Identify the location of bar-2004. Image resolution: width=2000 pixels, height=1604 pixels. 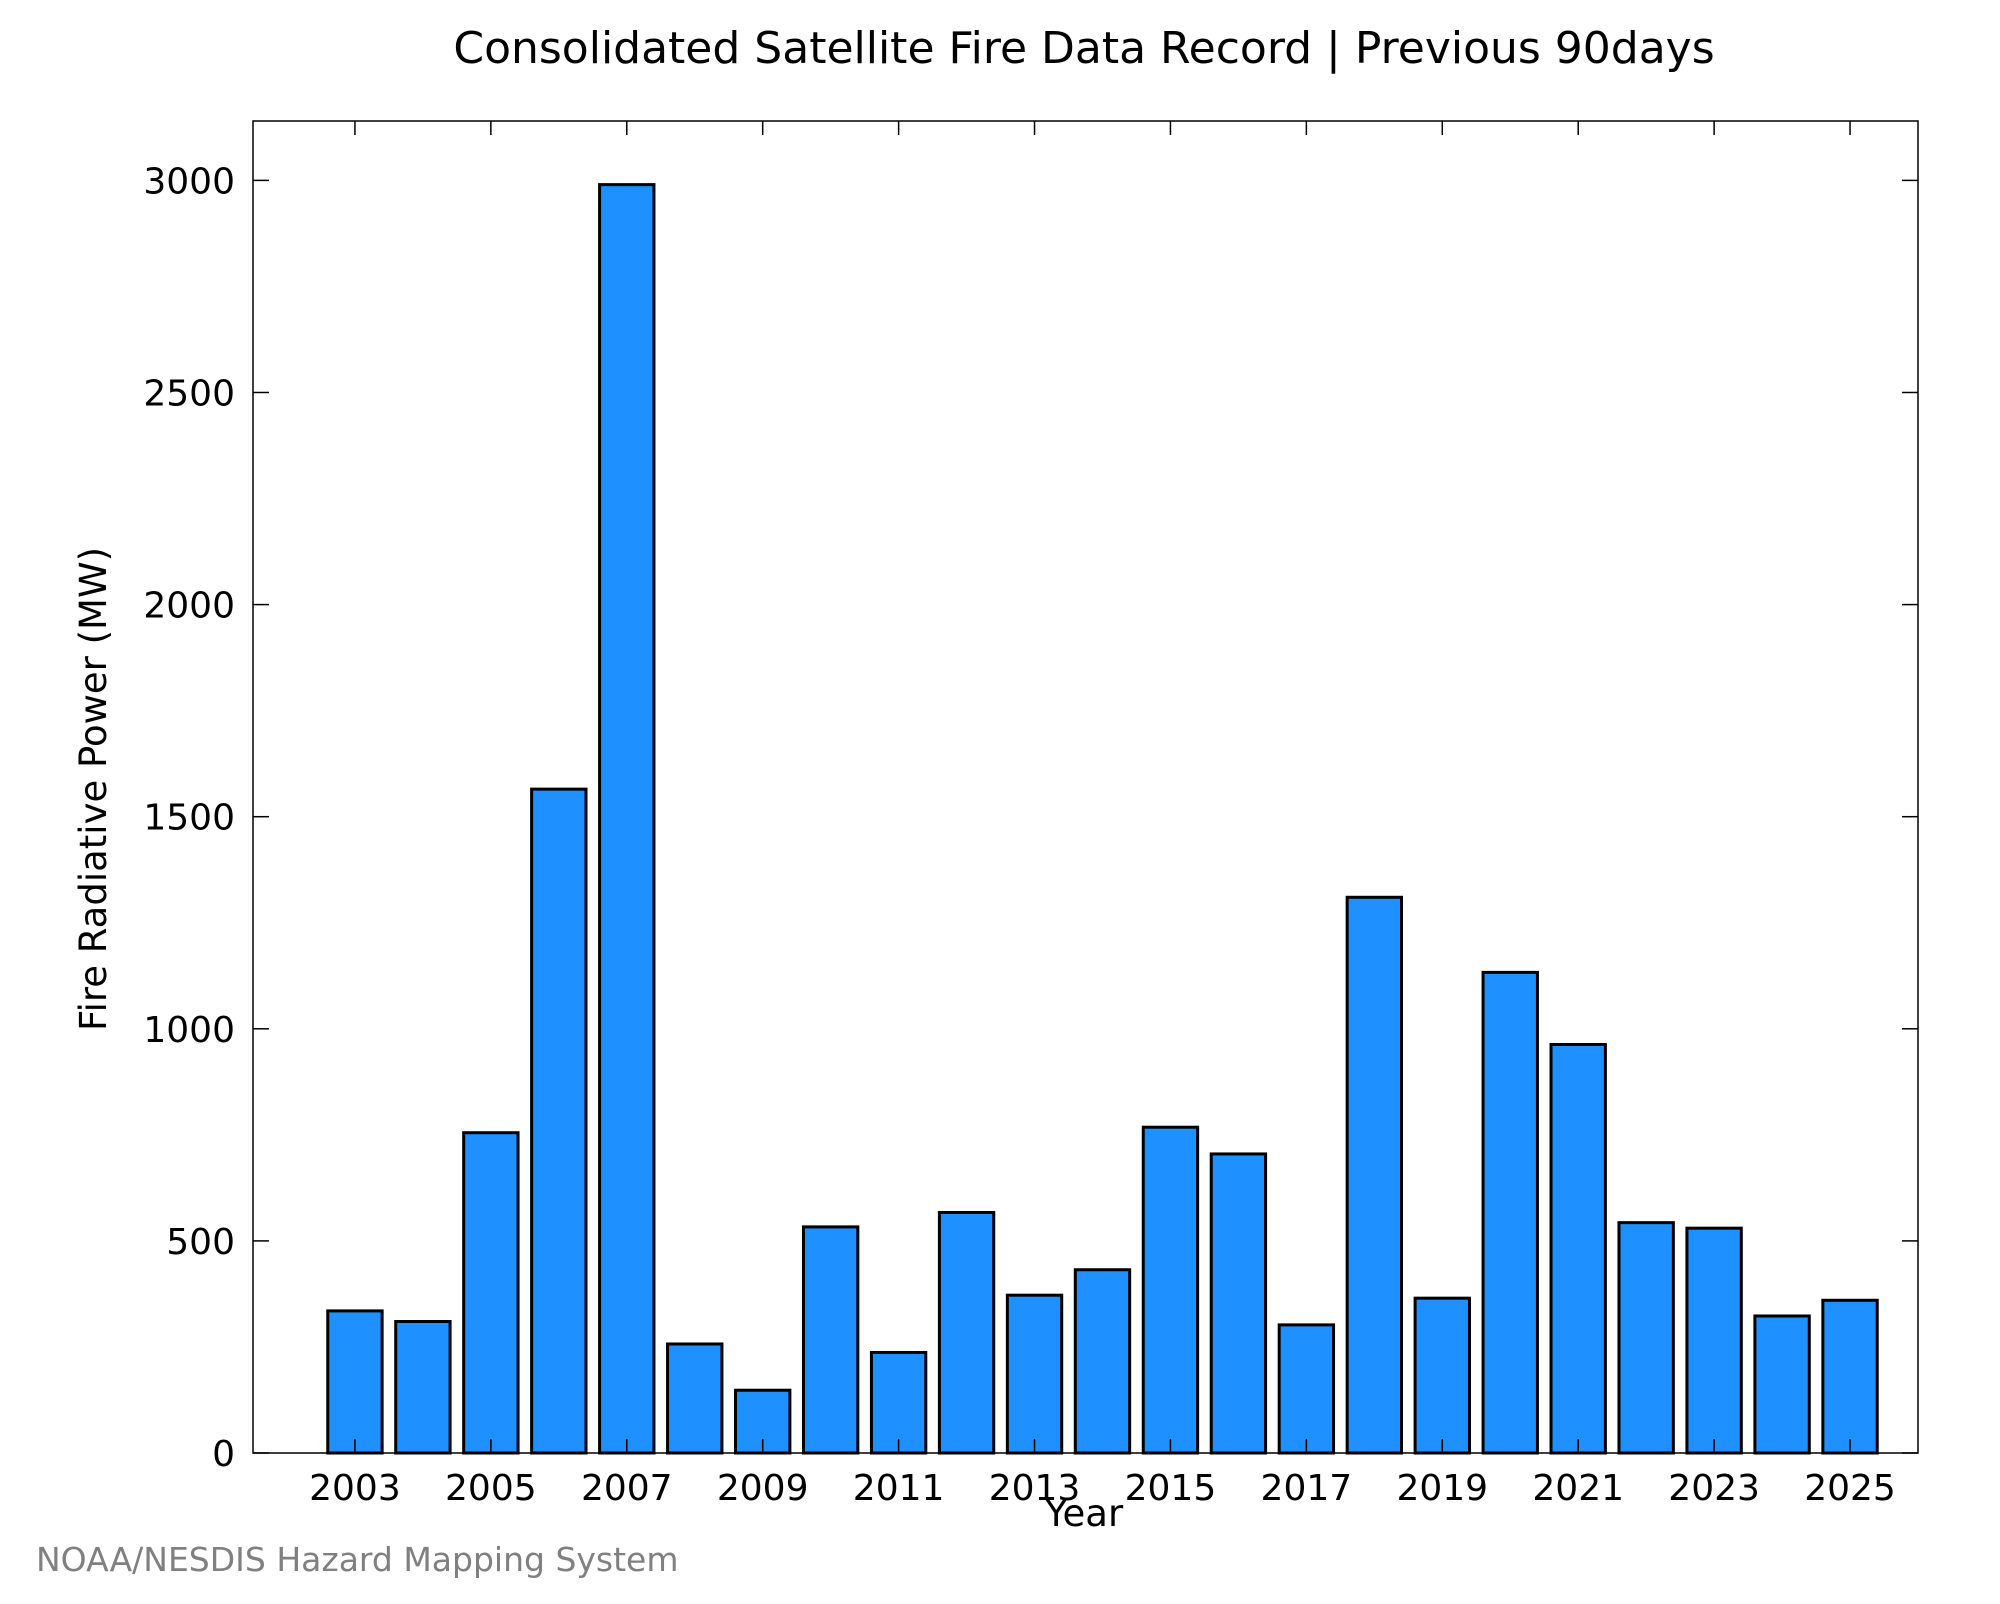
(423, 1387).